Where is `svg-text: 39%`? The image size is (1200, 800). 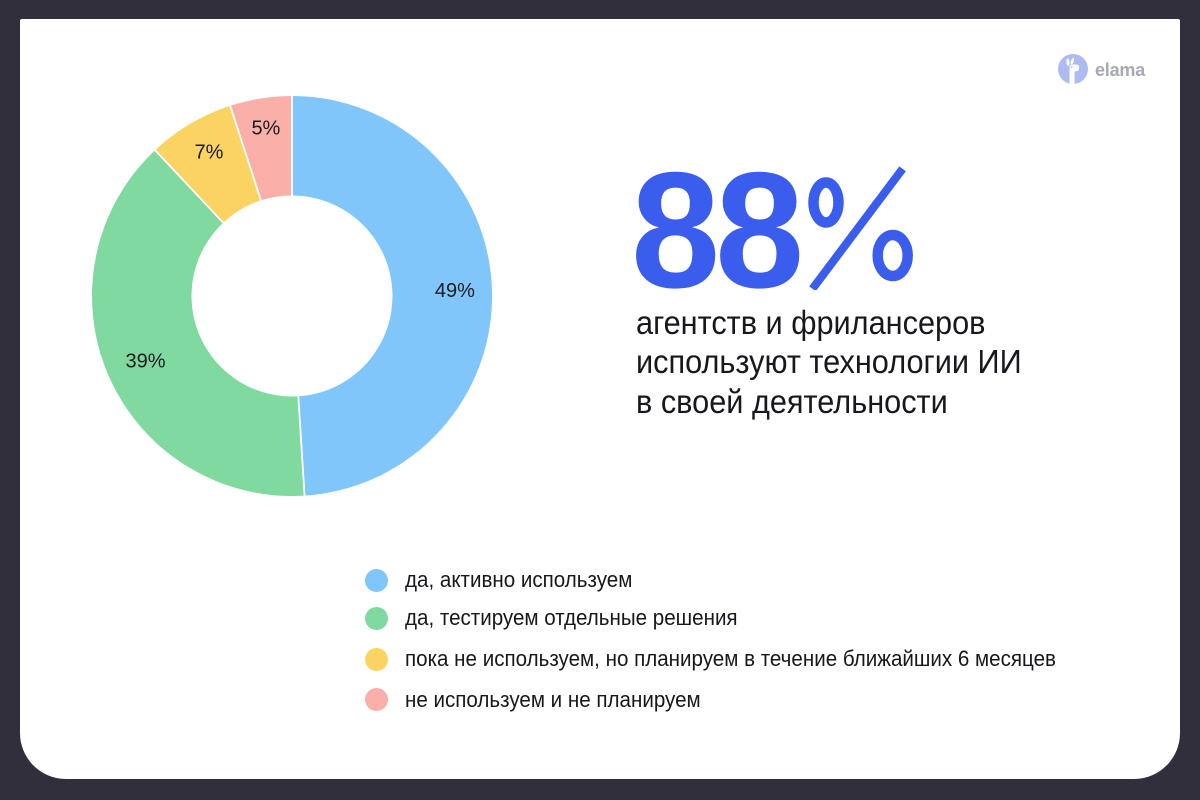
svg-text: 39% is located at coordinates (145, 361).